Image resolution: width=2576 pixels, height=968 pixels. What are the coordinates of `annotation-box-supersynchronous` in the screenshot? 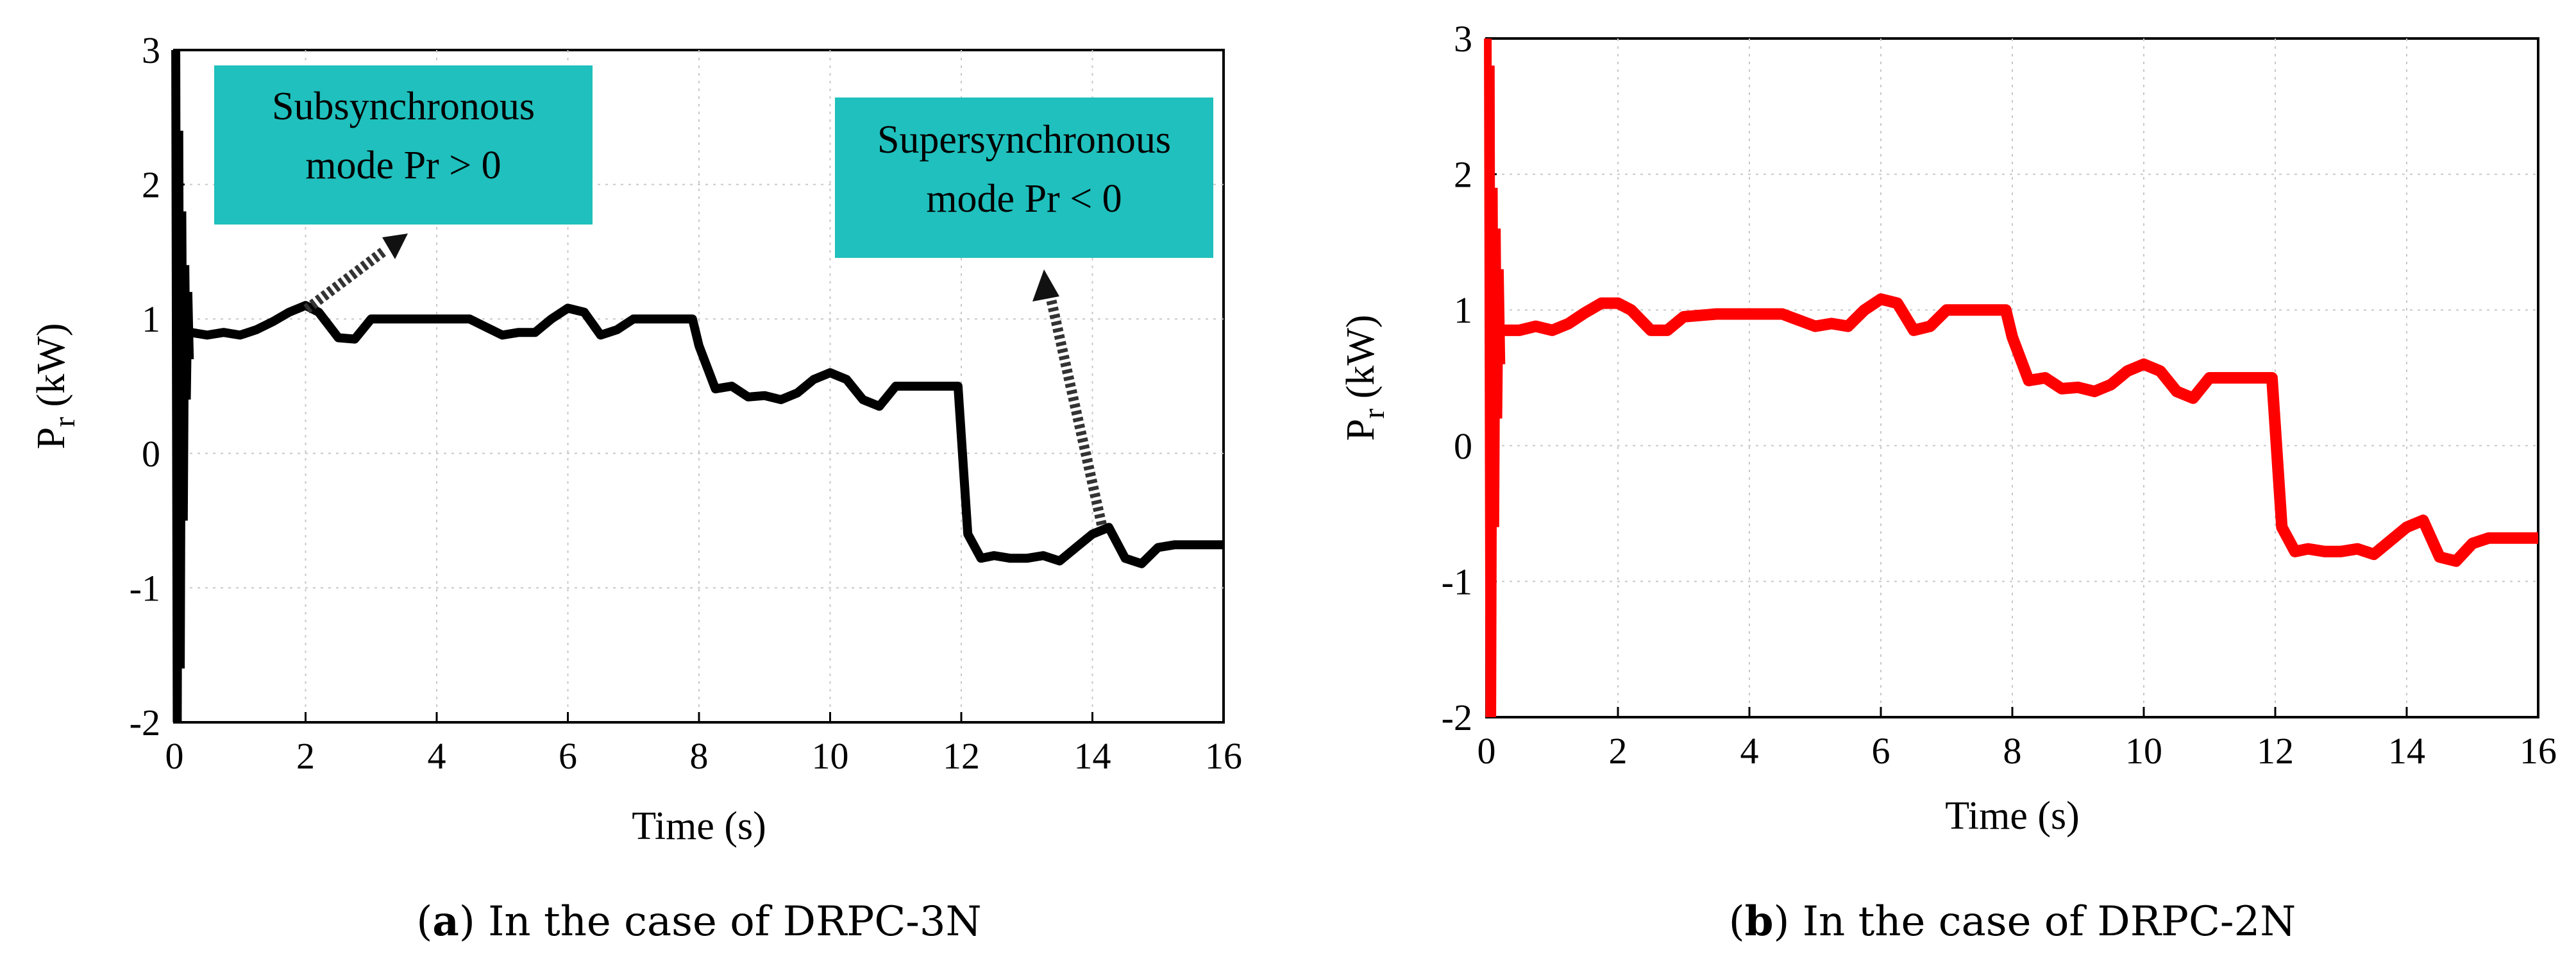 It's located at (1024, 178).